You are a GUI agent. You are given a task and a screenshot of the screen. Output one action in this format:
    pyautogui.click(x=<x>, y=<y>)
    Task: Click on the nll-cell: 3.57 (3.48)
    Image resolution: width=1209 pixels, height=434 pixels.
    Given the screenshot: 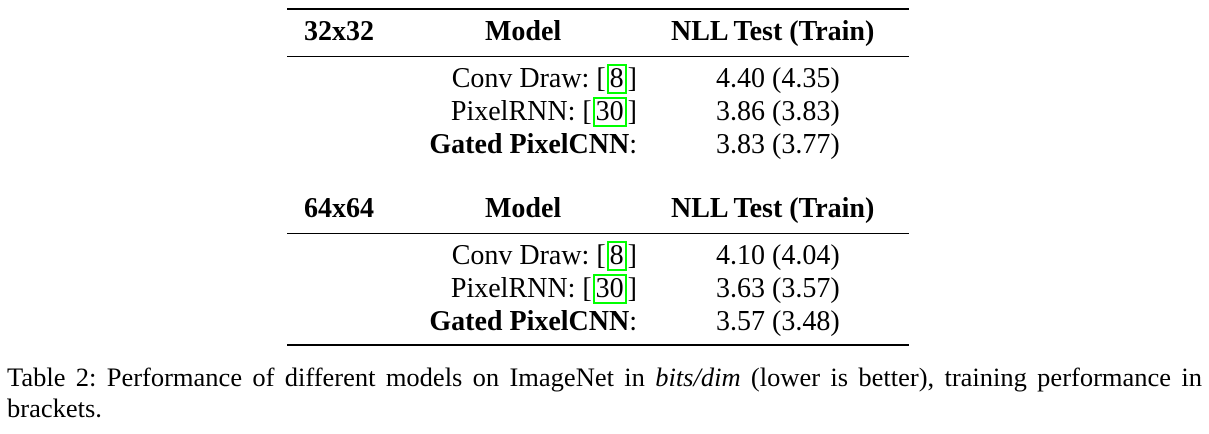 What is the action you would take?
    pyautogui.click(x=778, y=321)
    